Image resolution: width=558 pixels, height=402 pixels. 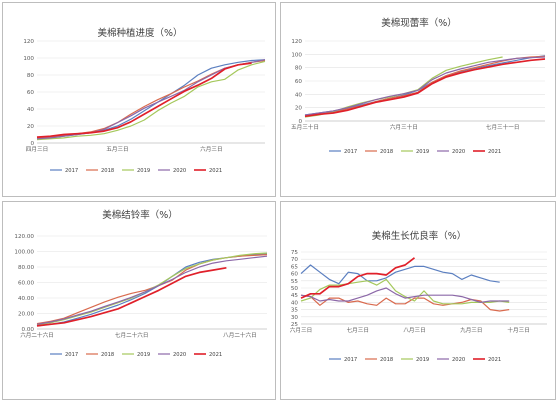 What do you see at coordinates (471, 330) in the screenshot?
I see `x-tick-label: 九月三日` at bounding box center [471, 330].